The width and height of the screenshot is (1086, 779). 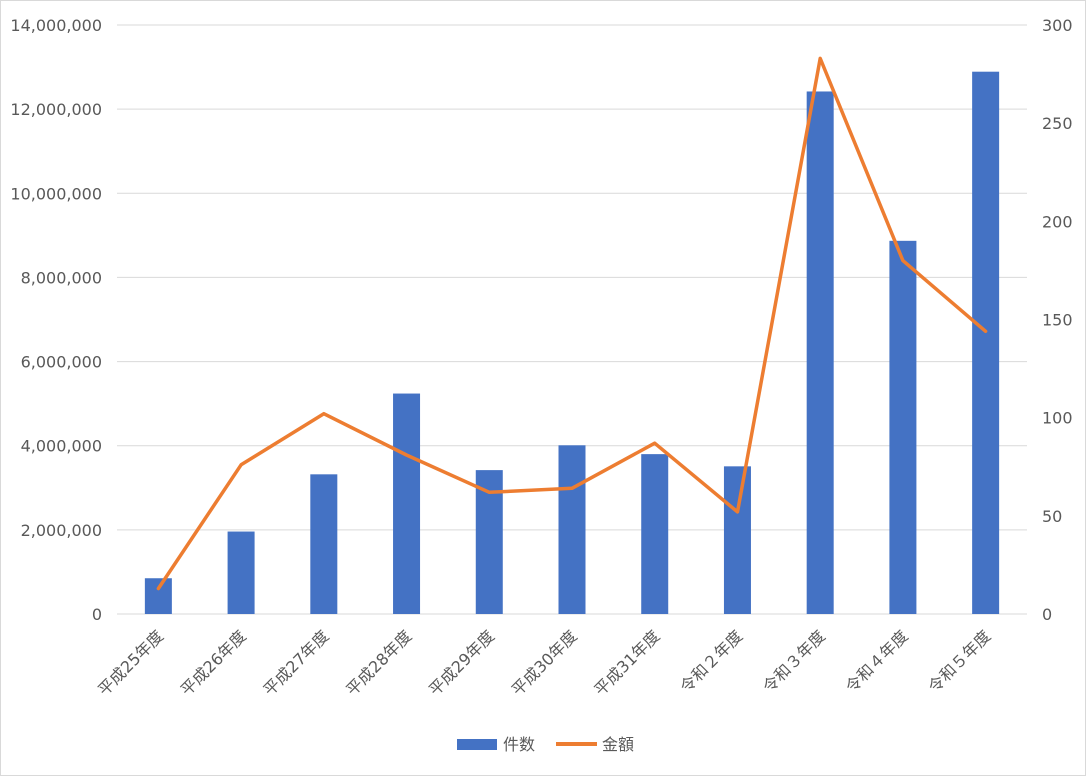 I want to click on right-axis-tick-label: 0, so click(x=1047, y=614).